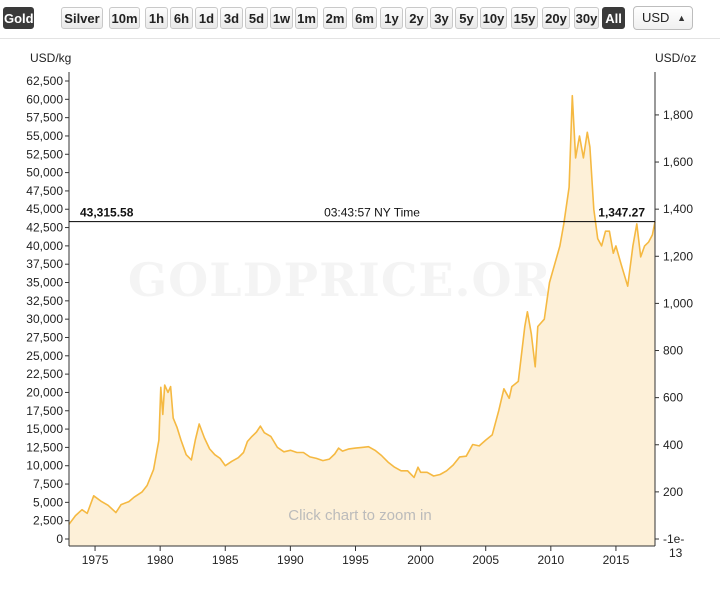  Describe the element at coordinates (44, 228) in the screenshot. I see `left-tick-label: 42,500` at that location.